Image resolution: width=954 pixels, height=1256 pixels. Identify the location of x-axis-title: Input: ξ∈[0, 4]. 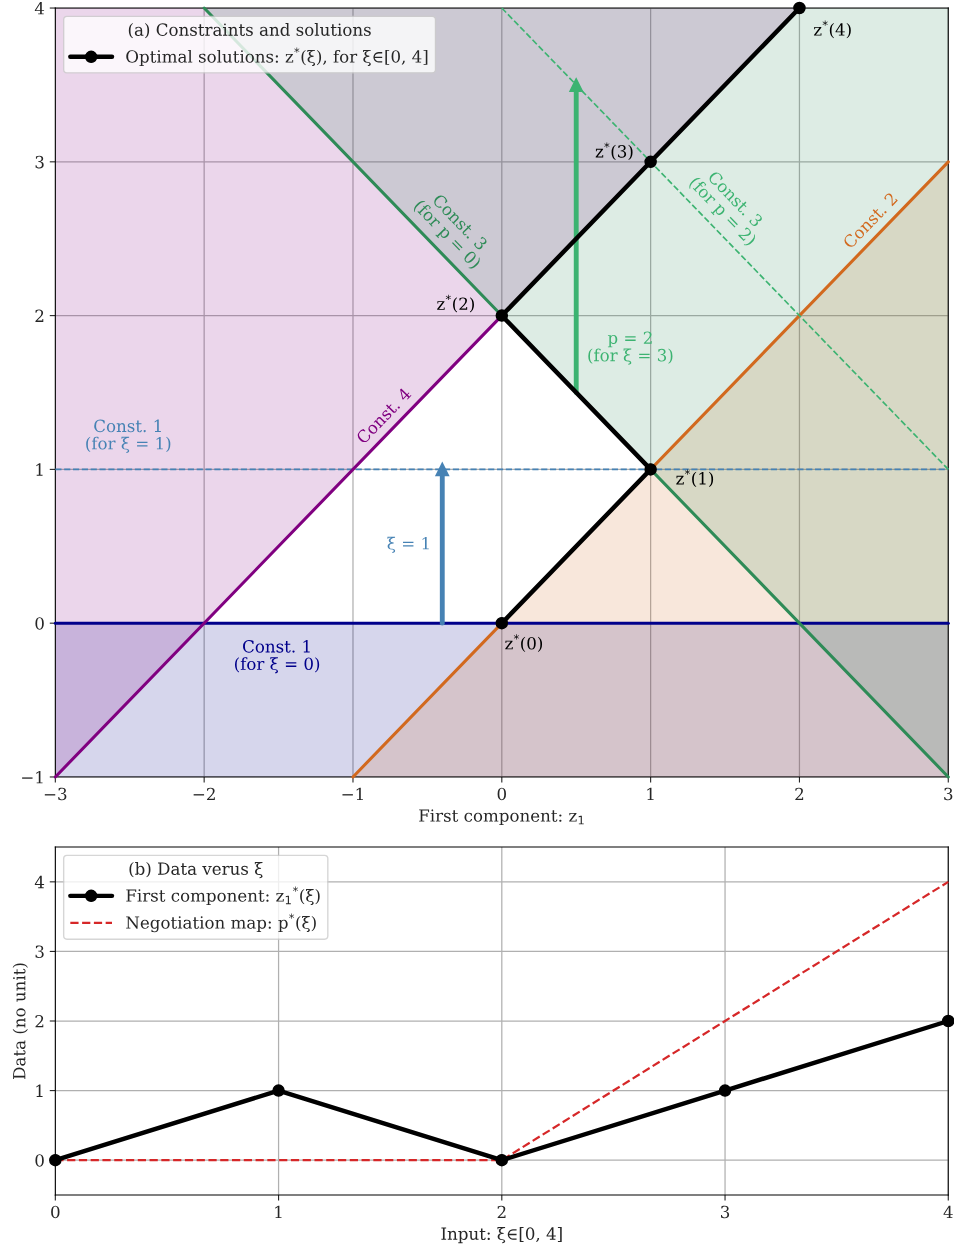
(501, 1235).